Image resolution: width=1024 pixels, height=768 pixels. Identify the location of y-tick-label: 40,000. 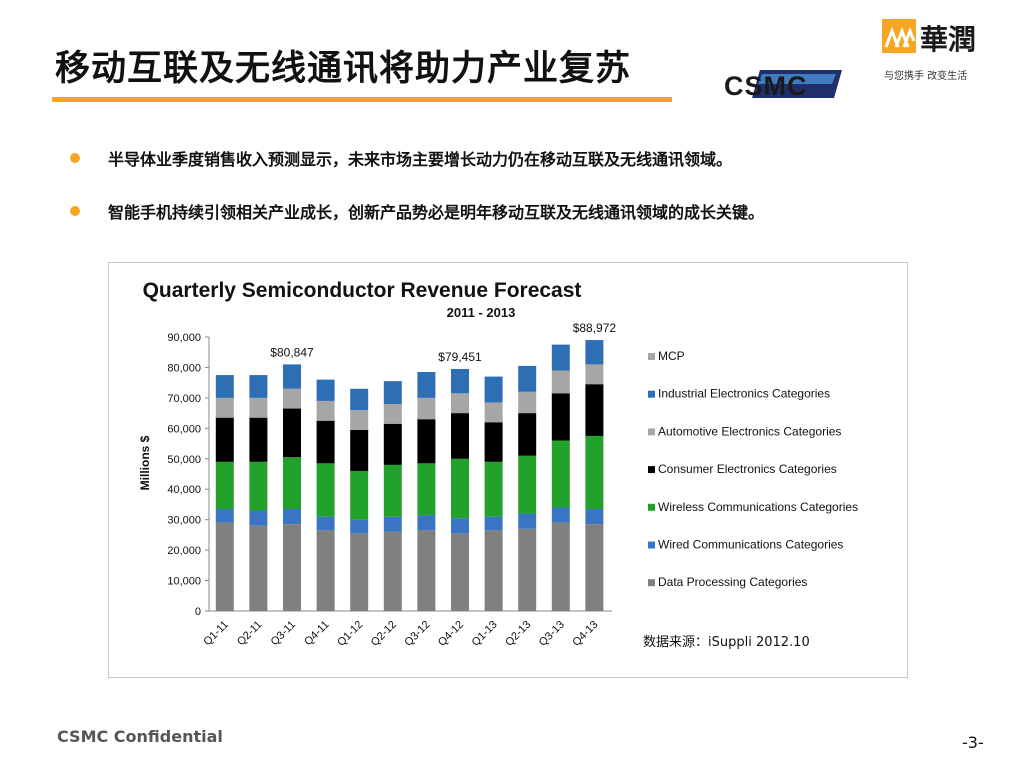
(184, 490).